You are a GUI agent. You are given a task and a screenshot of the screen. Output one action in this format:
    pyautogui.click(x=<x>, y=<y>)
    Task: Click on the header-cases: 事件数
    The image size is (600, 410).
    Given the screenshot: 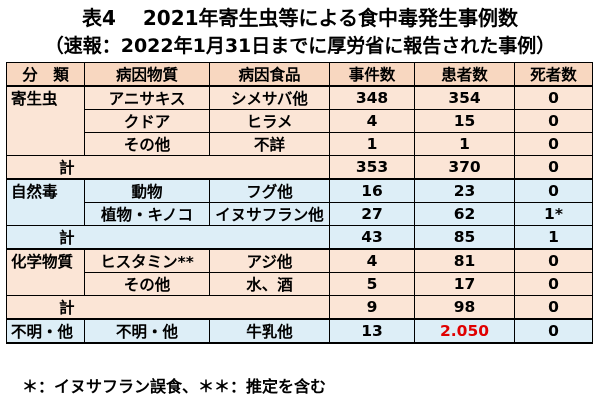 What is the action you would take?
    pyautogui.click(x=372, y=74)
    